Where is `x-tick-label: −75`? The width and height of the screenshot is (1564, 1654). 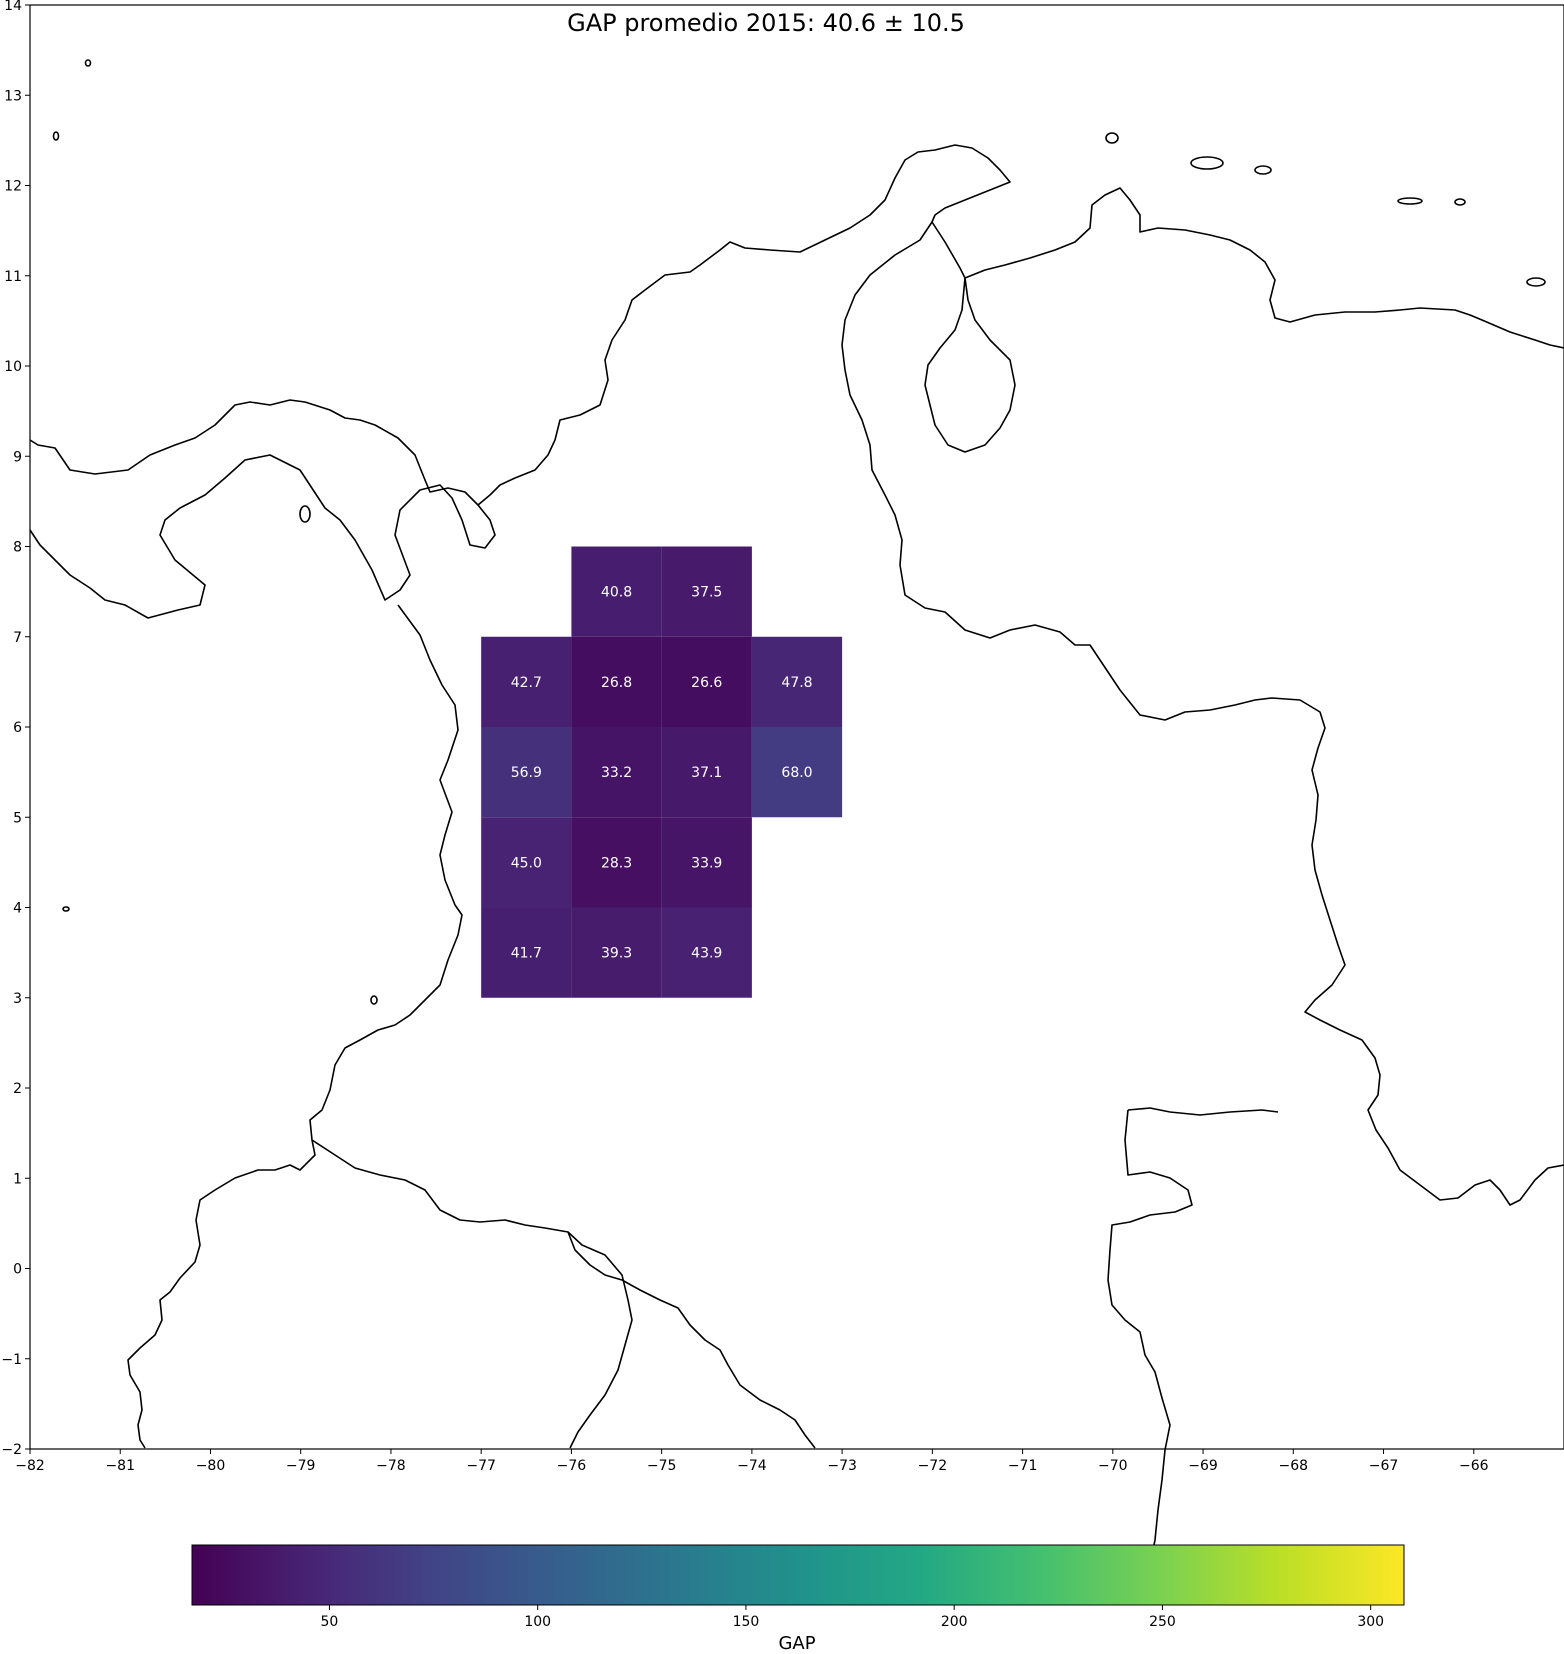
x-tick-label: −75 is located at coordinates (662, 1466).